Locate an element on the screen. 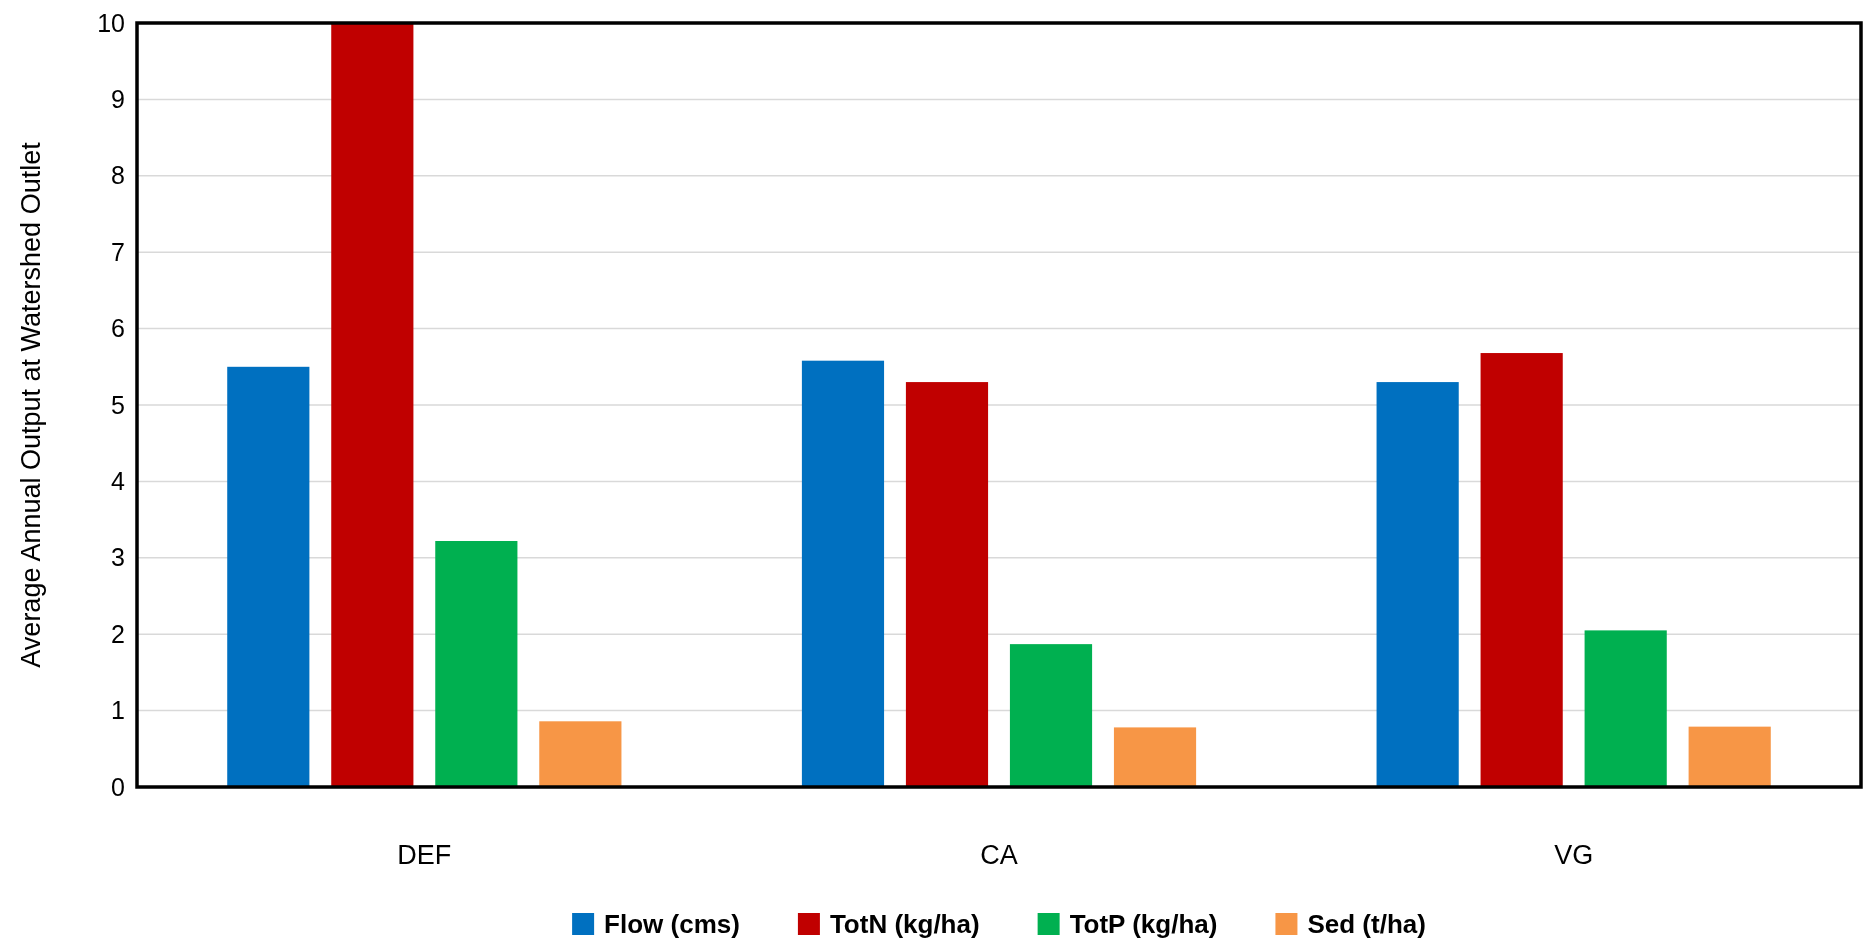 The width and height of the screenshot is (1864, 949). y-tick-label: 2 is located at coordinates (118, 633).